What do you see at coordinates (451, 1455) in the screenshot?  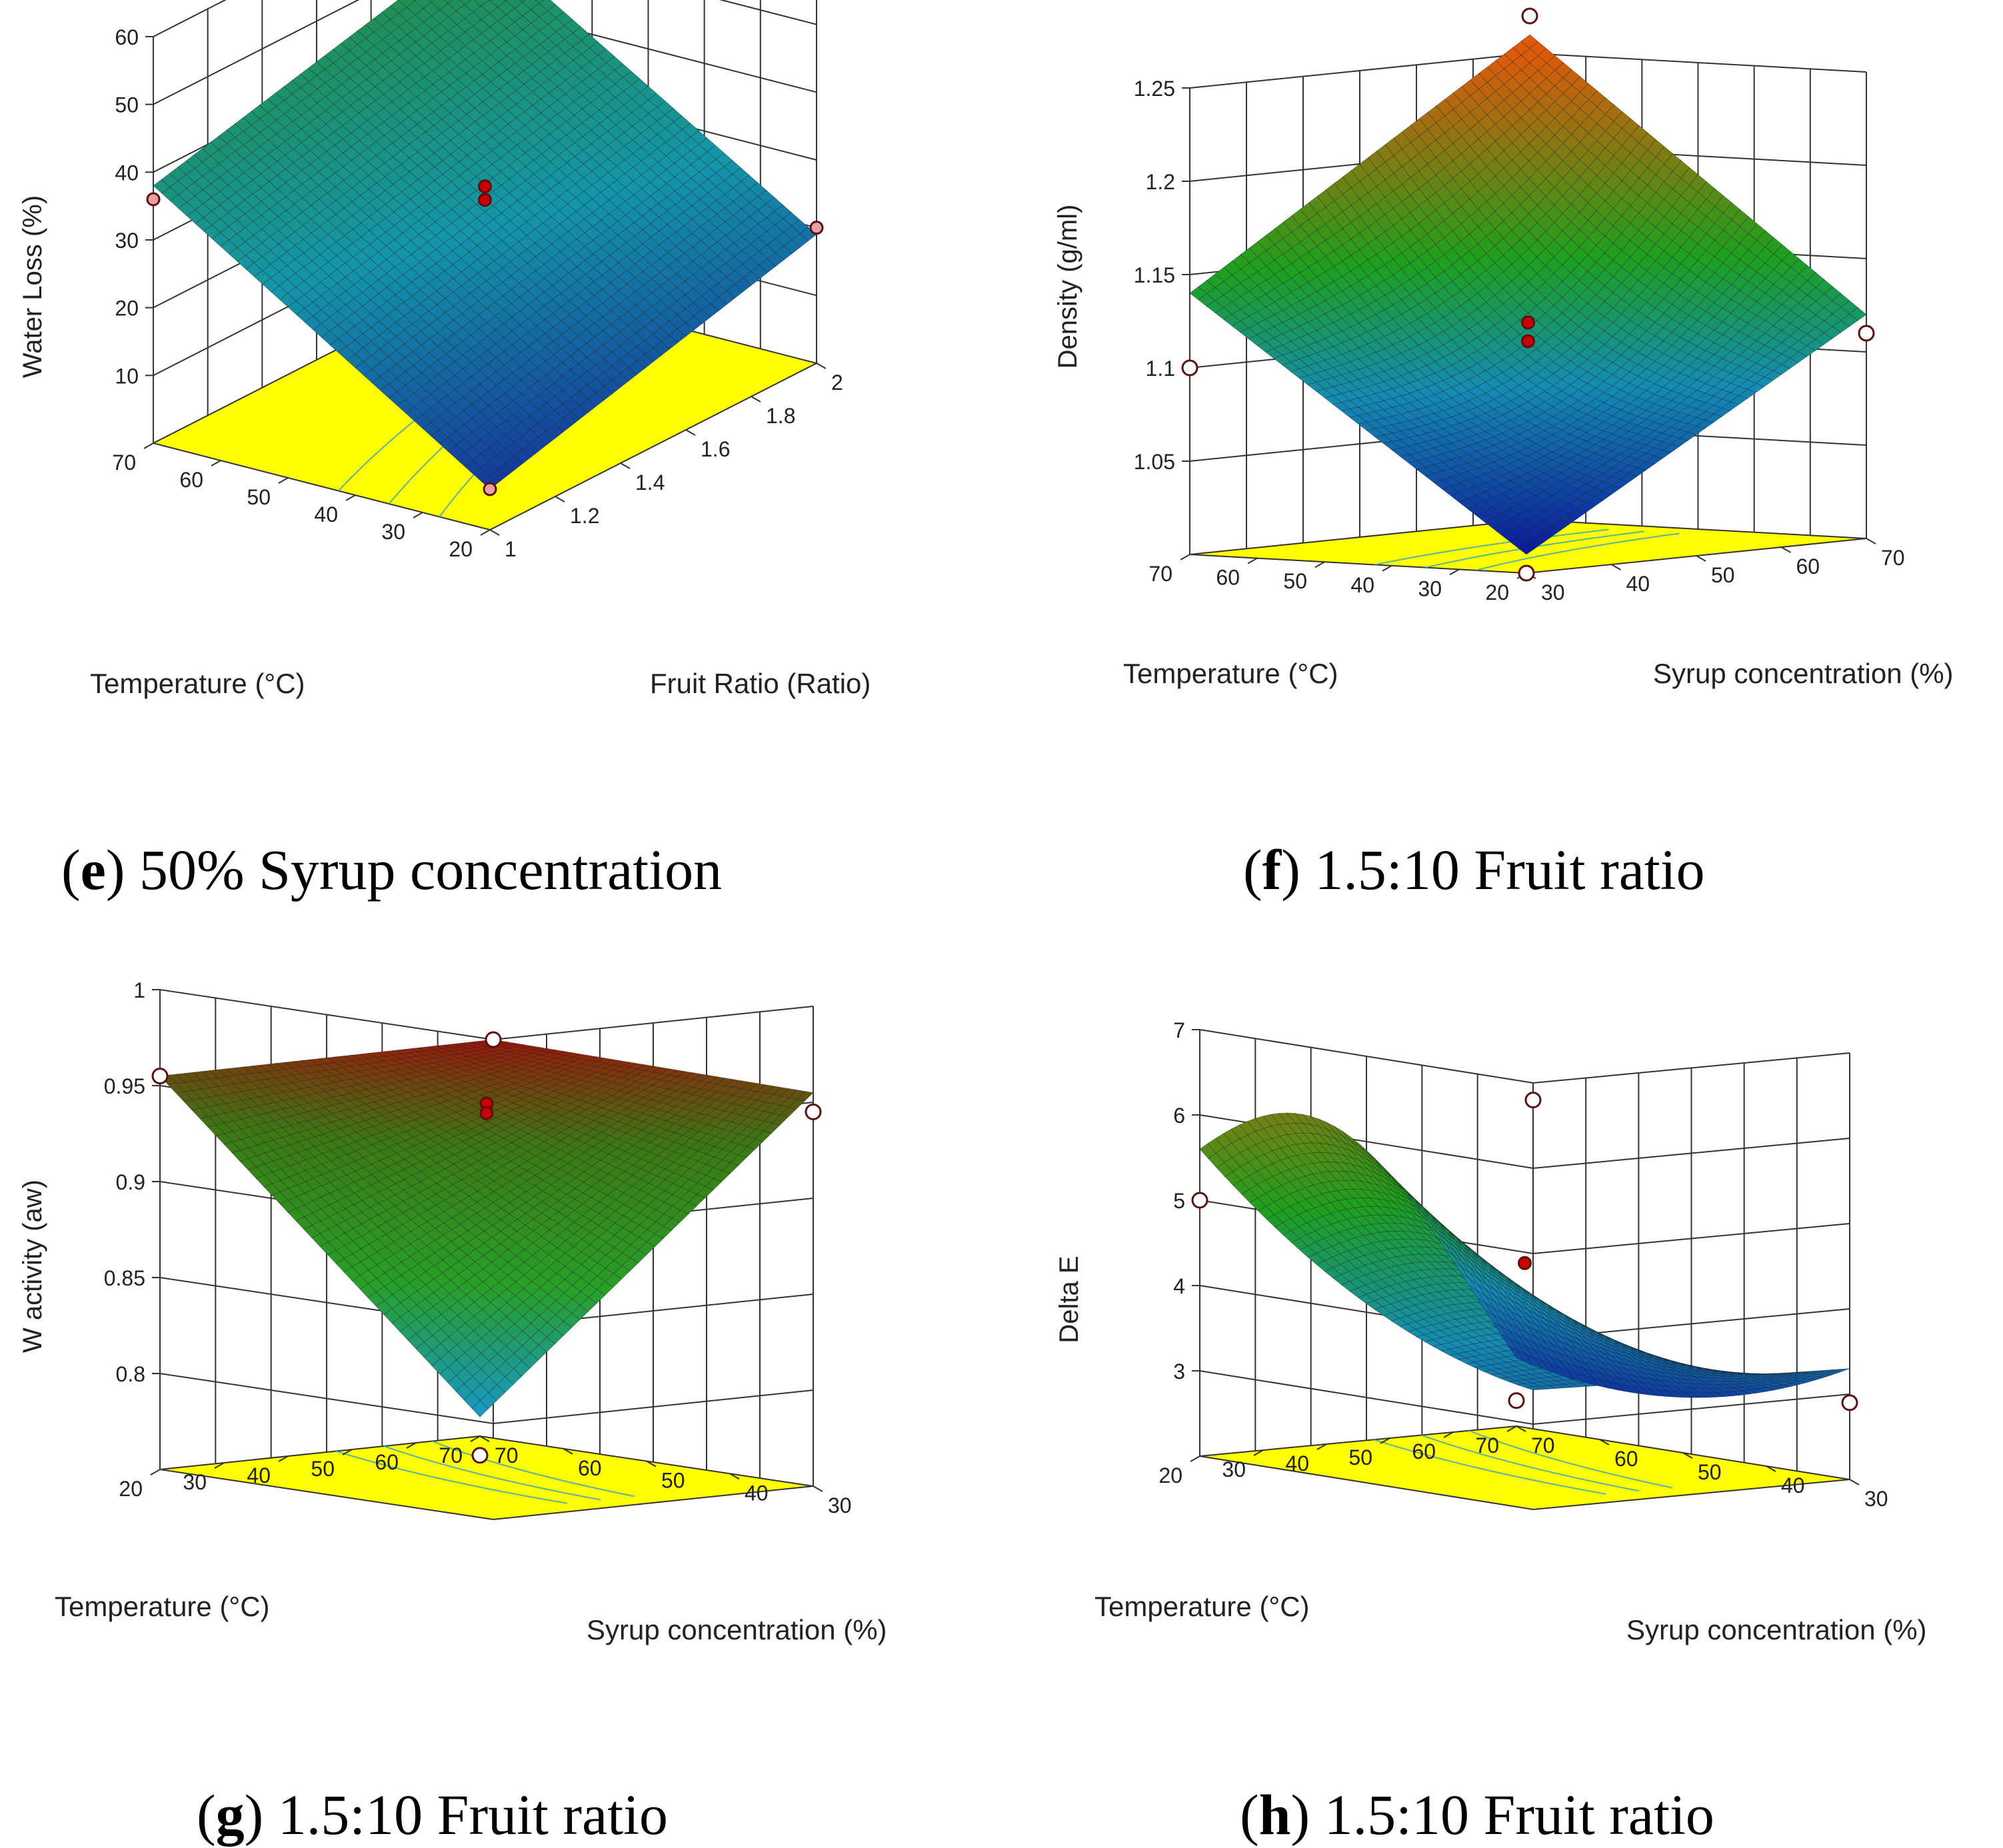 I see `chart-g-left-tick: 70` at bounding box center [451, 1455].